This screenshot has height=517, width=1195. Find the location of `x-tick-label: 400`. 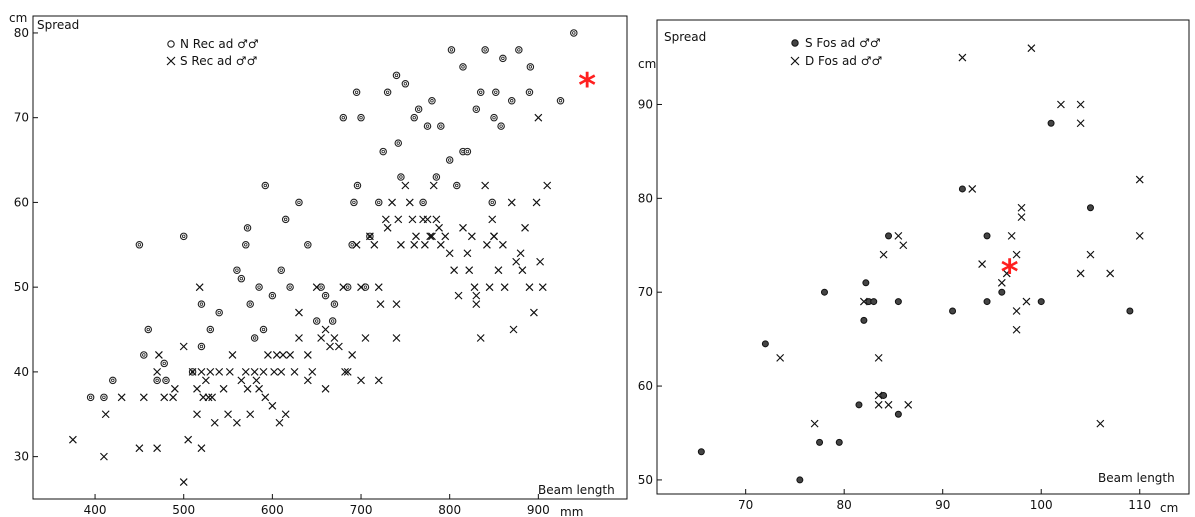

x-tick-label: 400 is located at coordinates (95, 510).